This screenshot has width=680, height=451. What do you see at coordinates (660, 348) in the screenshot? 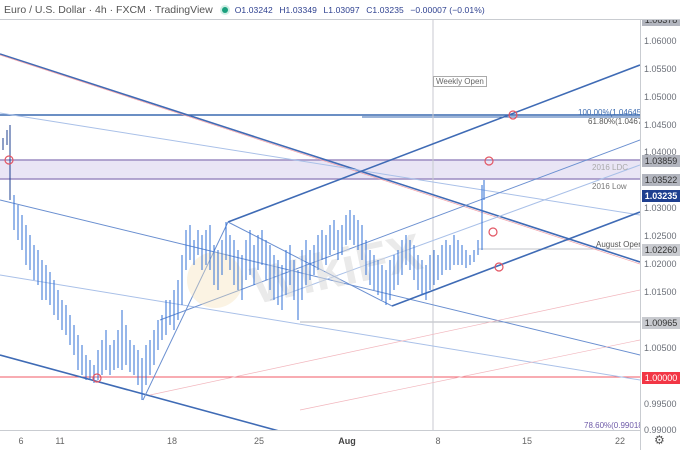
I see `tick: 1.00500` at bounding box center [660, 348].